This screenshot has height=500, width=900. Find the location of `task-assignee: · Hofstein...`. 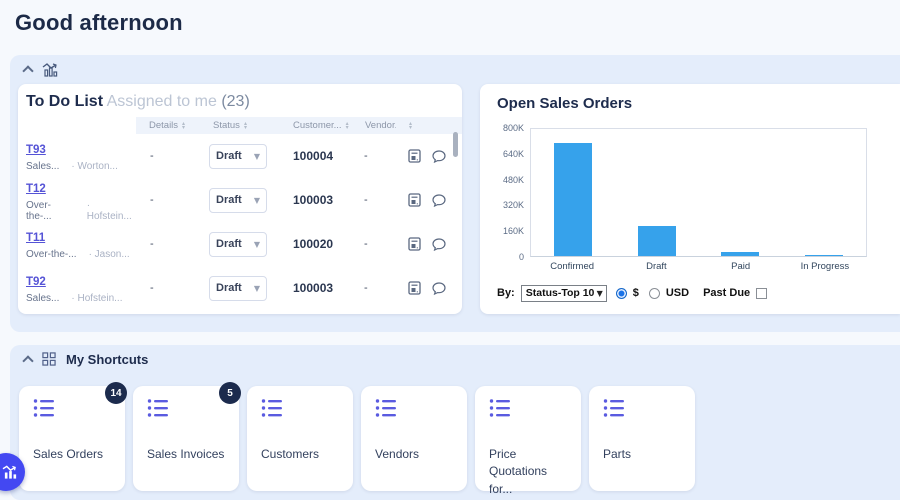

task-assignee: · Hofstein... is located at coordinates (109, 210).